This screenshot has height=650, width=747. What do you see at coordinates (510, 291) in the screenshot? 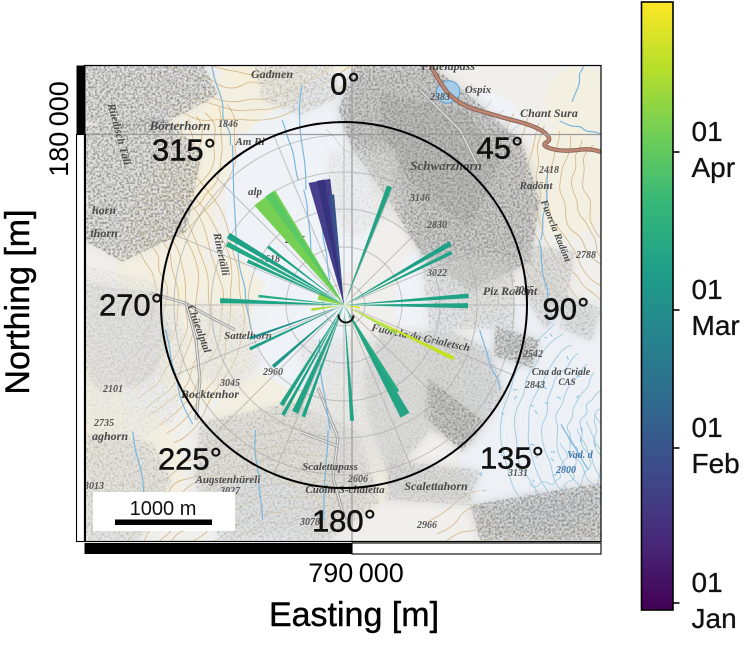
I see `svg-text: Piz Radönt` at bounding box center [510, 291].